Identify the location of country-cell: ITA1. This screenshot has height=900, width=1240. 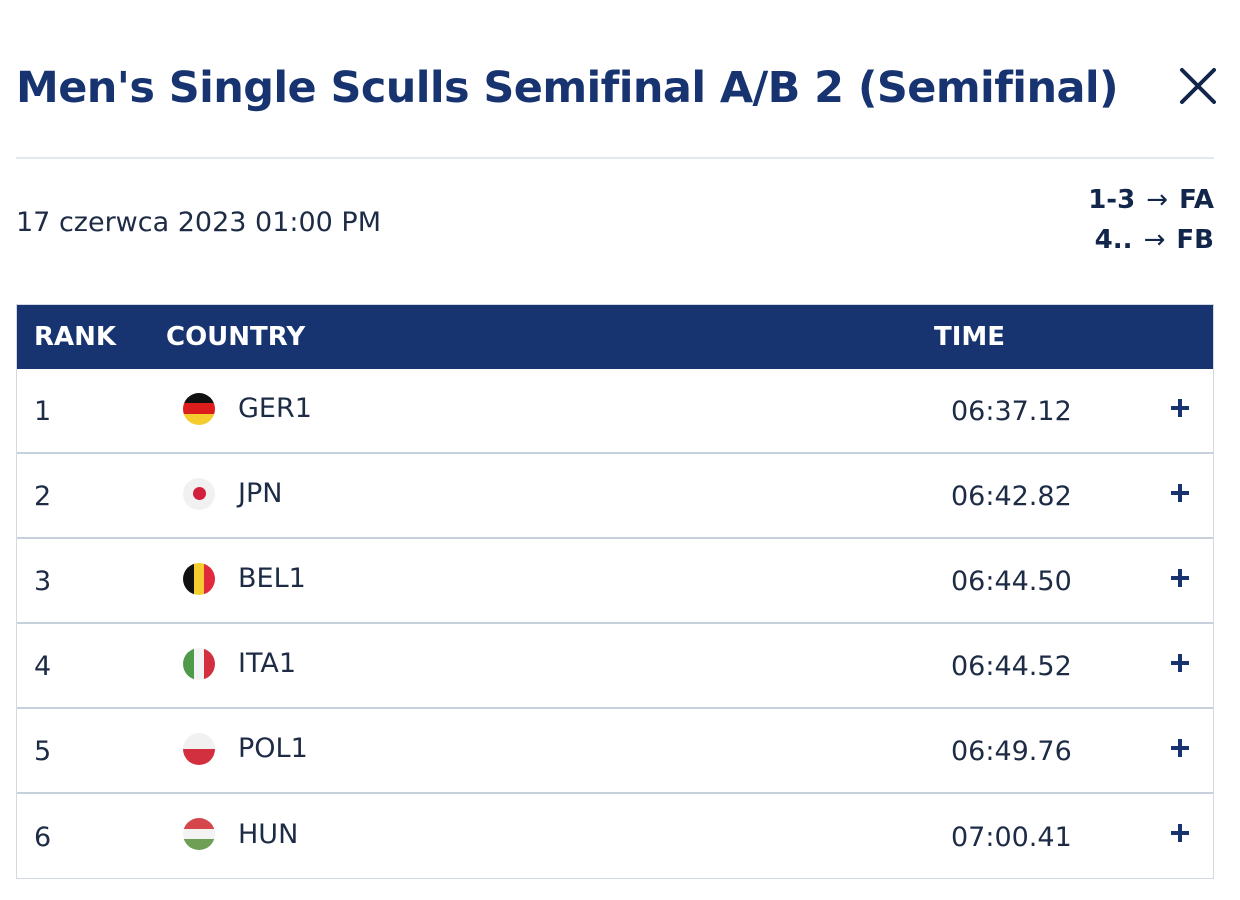
(567, 663).